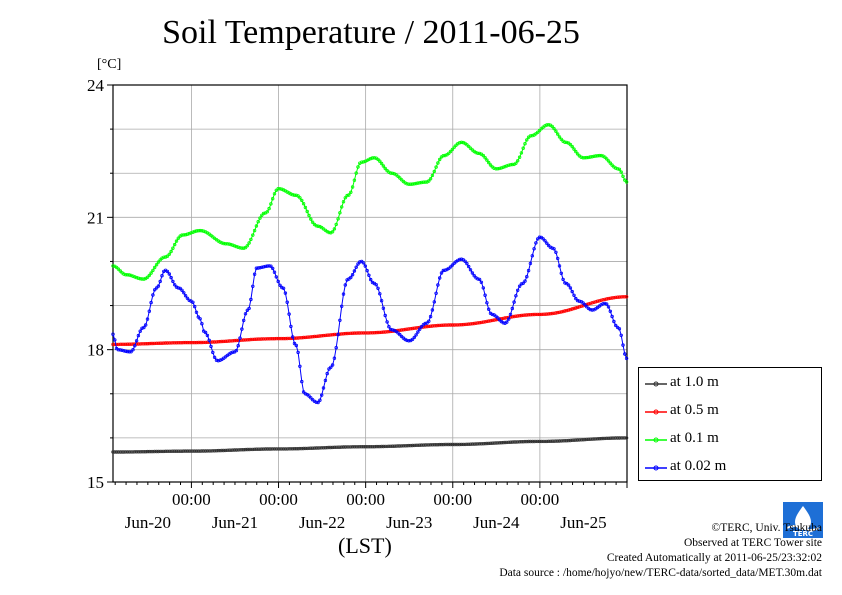 This screenshot has height=595, width=842. Describe the element at coordinates (148, 522) in the screenshot. I see `x-date-label: Jun-20` at that location.